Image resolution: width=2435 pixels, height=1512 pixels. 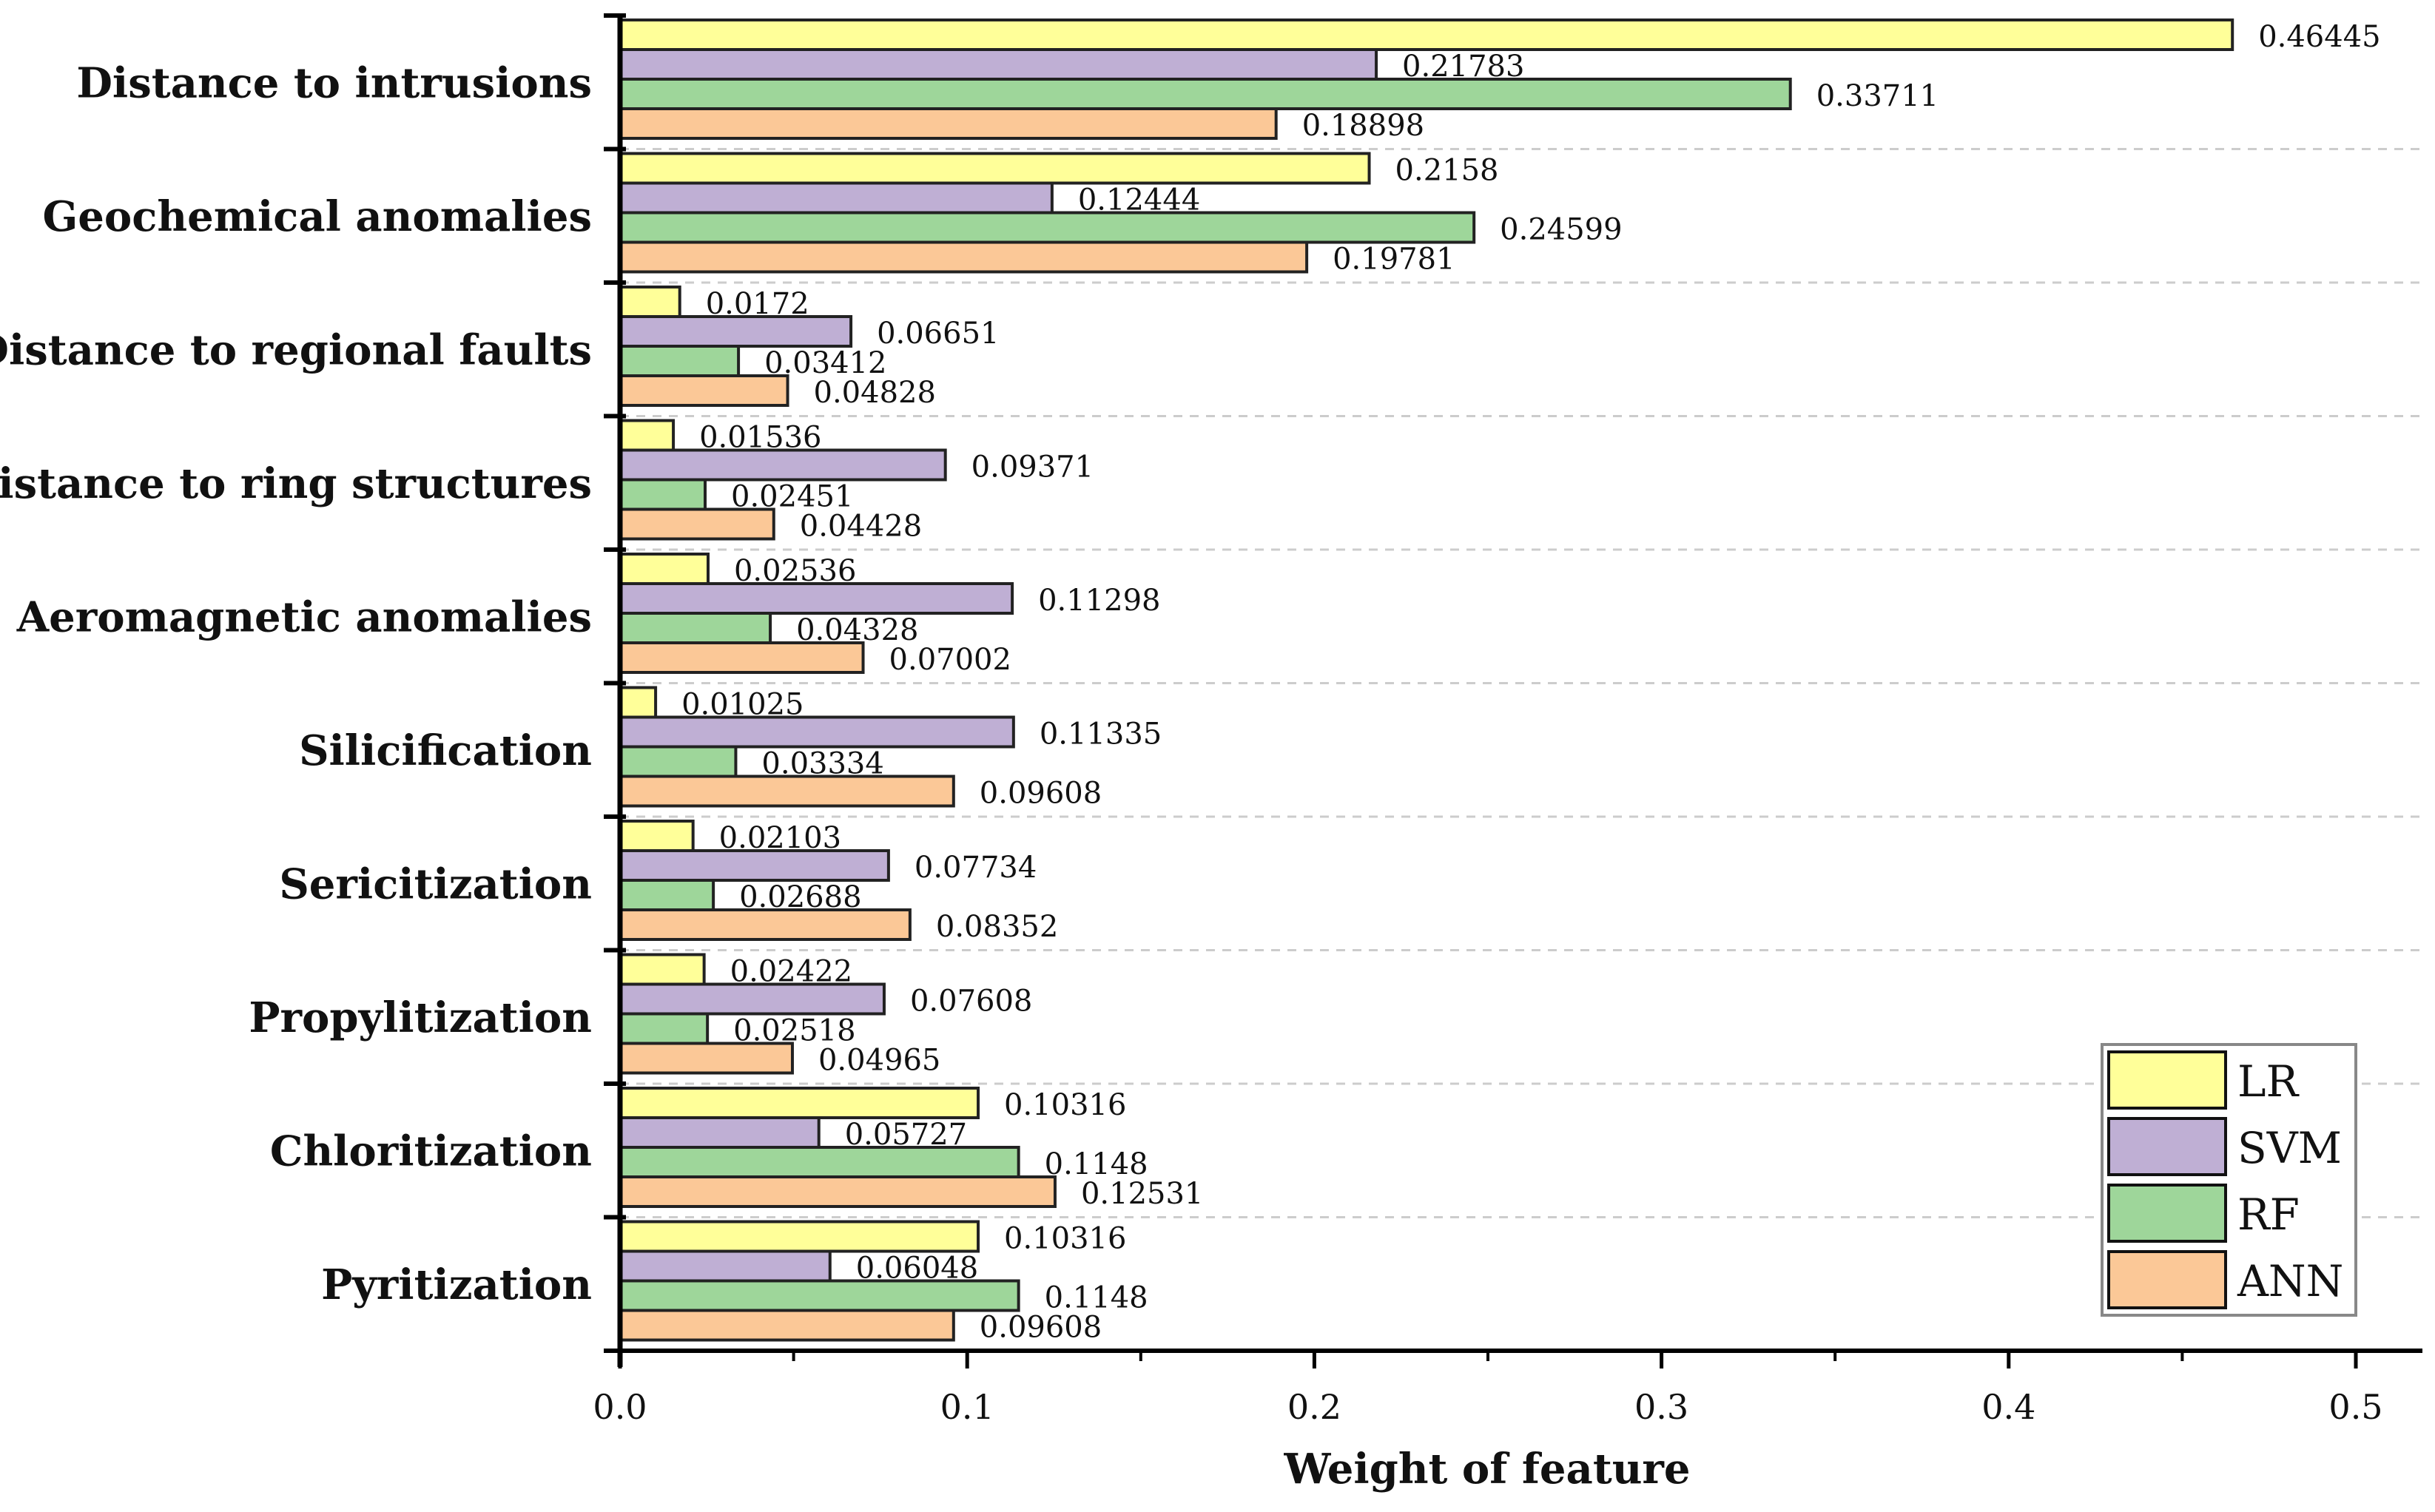 I want to click on legend-label-rf: RF, so click(x=2268, y=1214).